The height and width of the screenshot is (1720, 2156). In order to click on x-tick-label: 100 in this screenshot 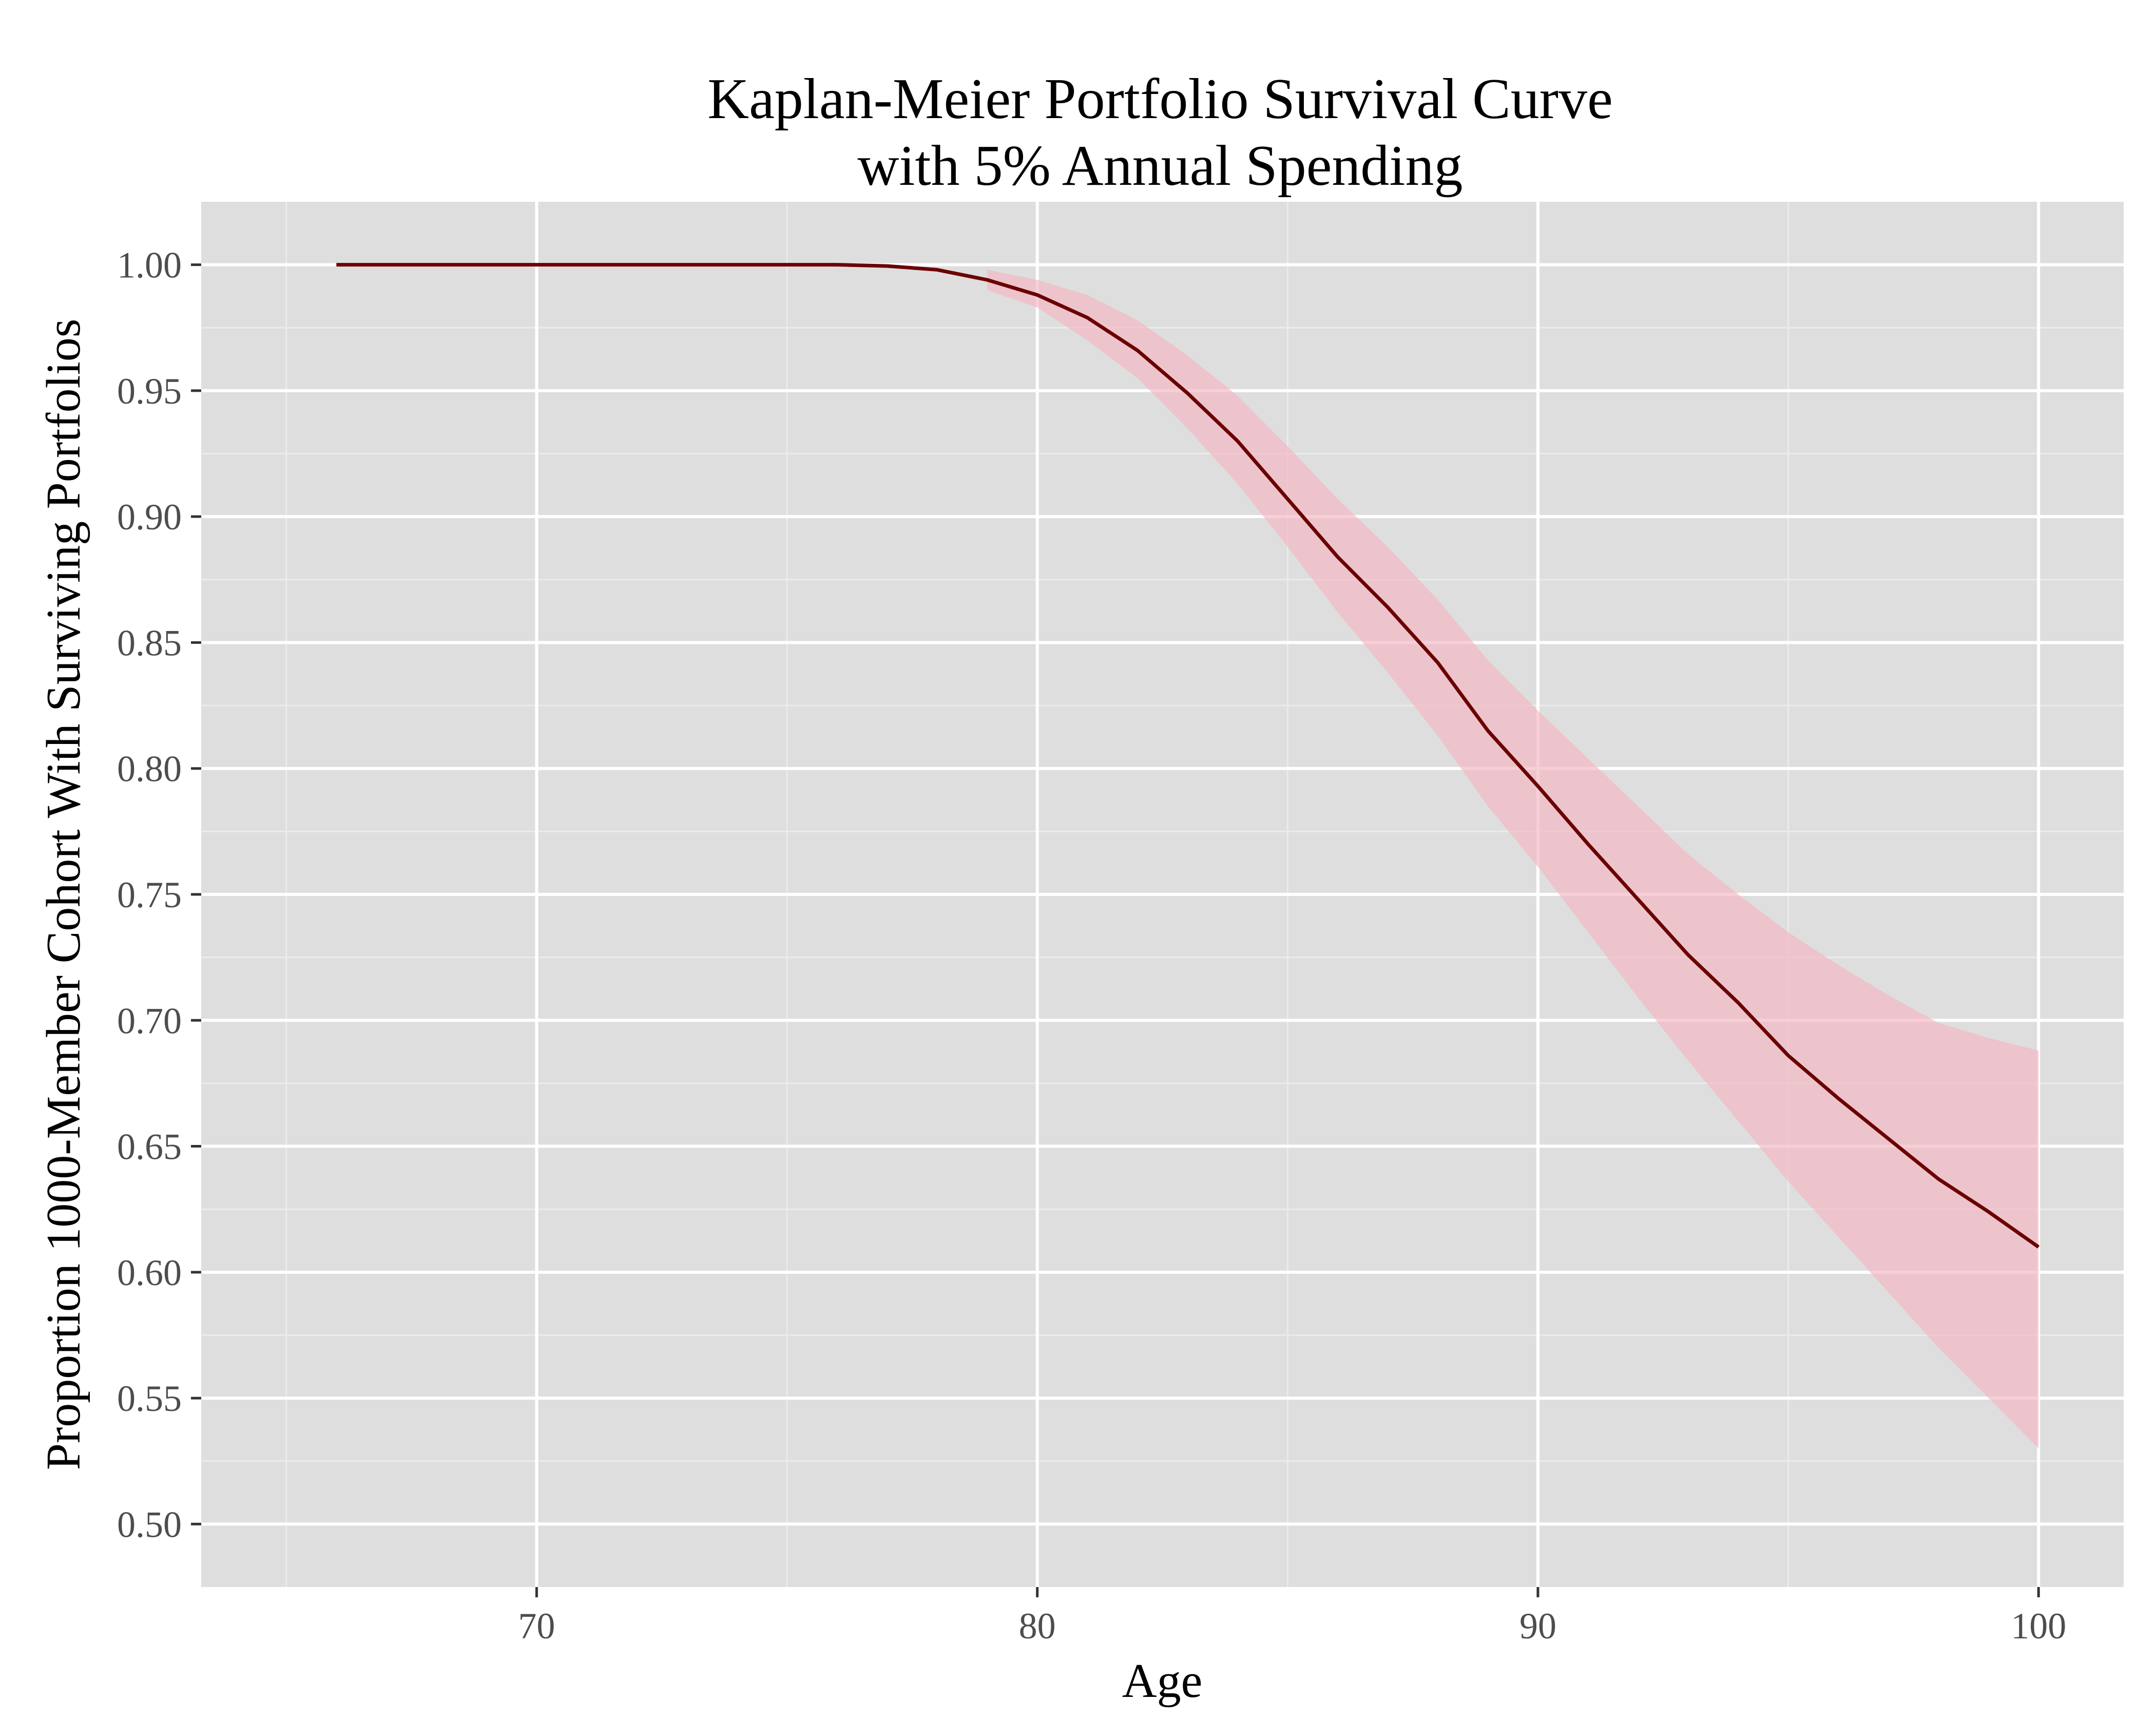, I will do `click(2038, 1626)`.